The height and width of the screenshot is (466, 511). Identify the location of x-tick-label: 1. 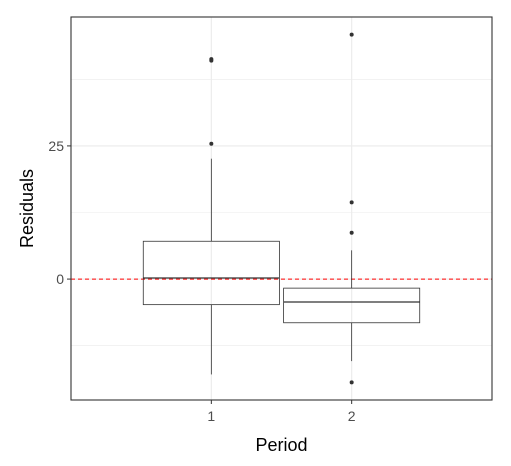
(211, 416).